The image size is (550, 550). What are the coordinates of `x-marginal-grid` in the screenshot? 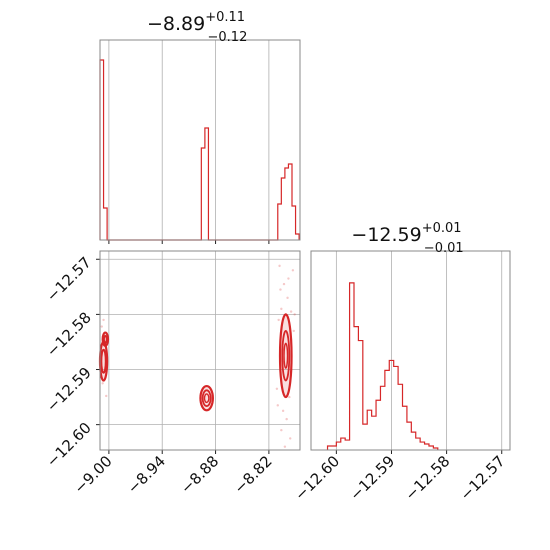 It's located at (189, 140).